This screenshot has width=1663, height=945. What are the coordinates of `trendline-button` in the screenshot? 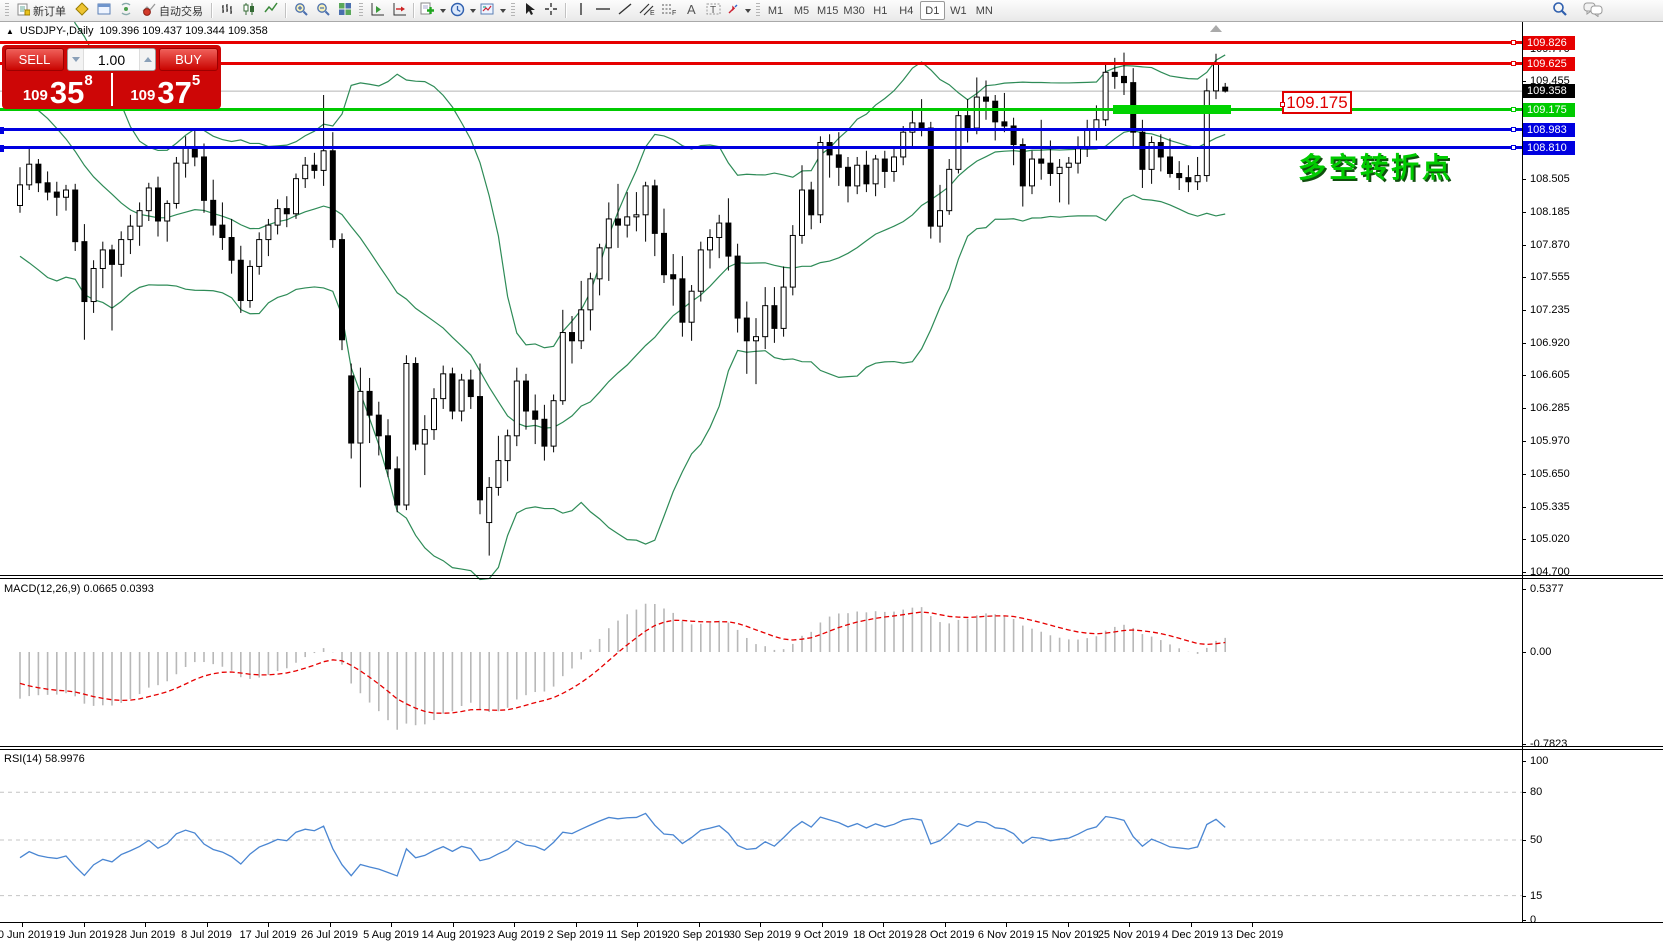 It's located at (625, 10).